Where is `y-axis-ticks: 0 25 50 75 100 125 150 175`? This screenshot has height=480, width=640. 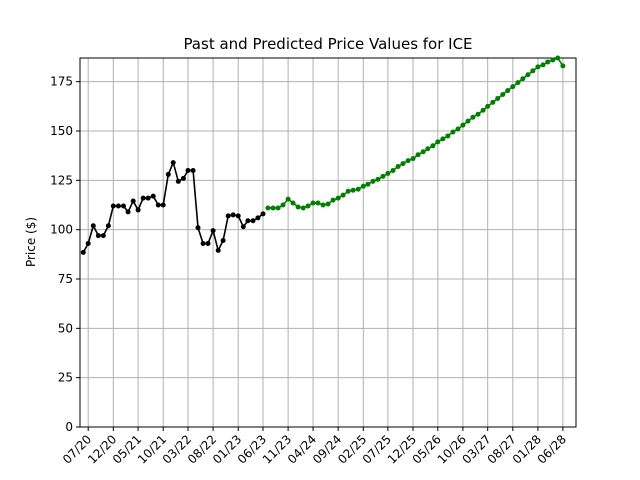 y-axis-ticks: 0 25 50 75 100 125 150 175 is located at coordinates (65, 254).